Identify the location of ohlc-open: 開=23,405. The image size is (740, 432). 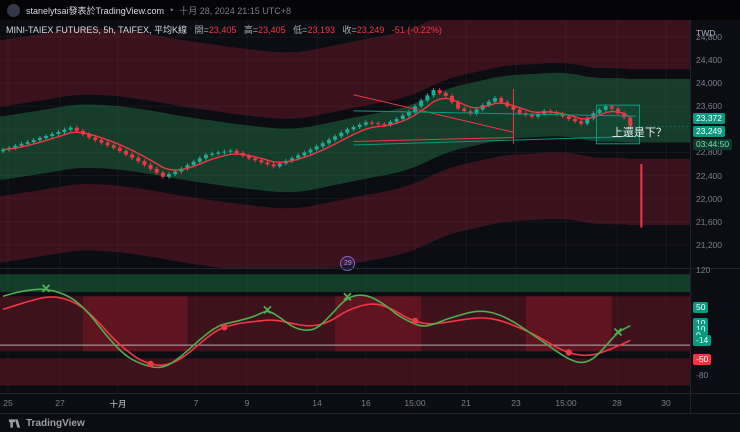
(215, 30).